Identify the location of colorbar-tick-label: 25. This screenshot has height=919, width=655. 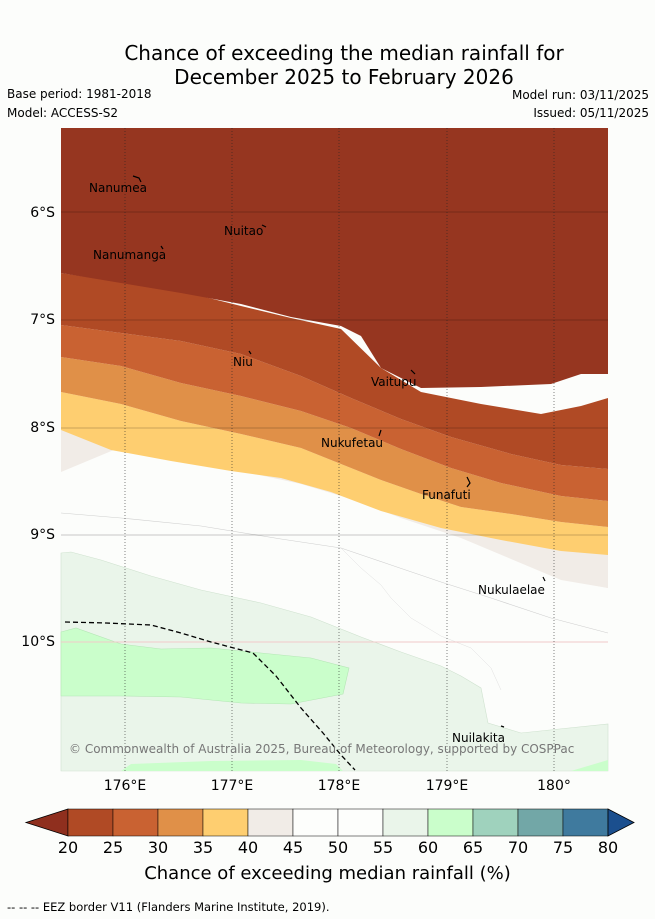
(113, 847).